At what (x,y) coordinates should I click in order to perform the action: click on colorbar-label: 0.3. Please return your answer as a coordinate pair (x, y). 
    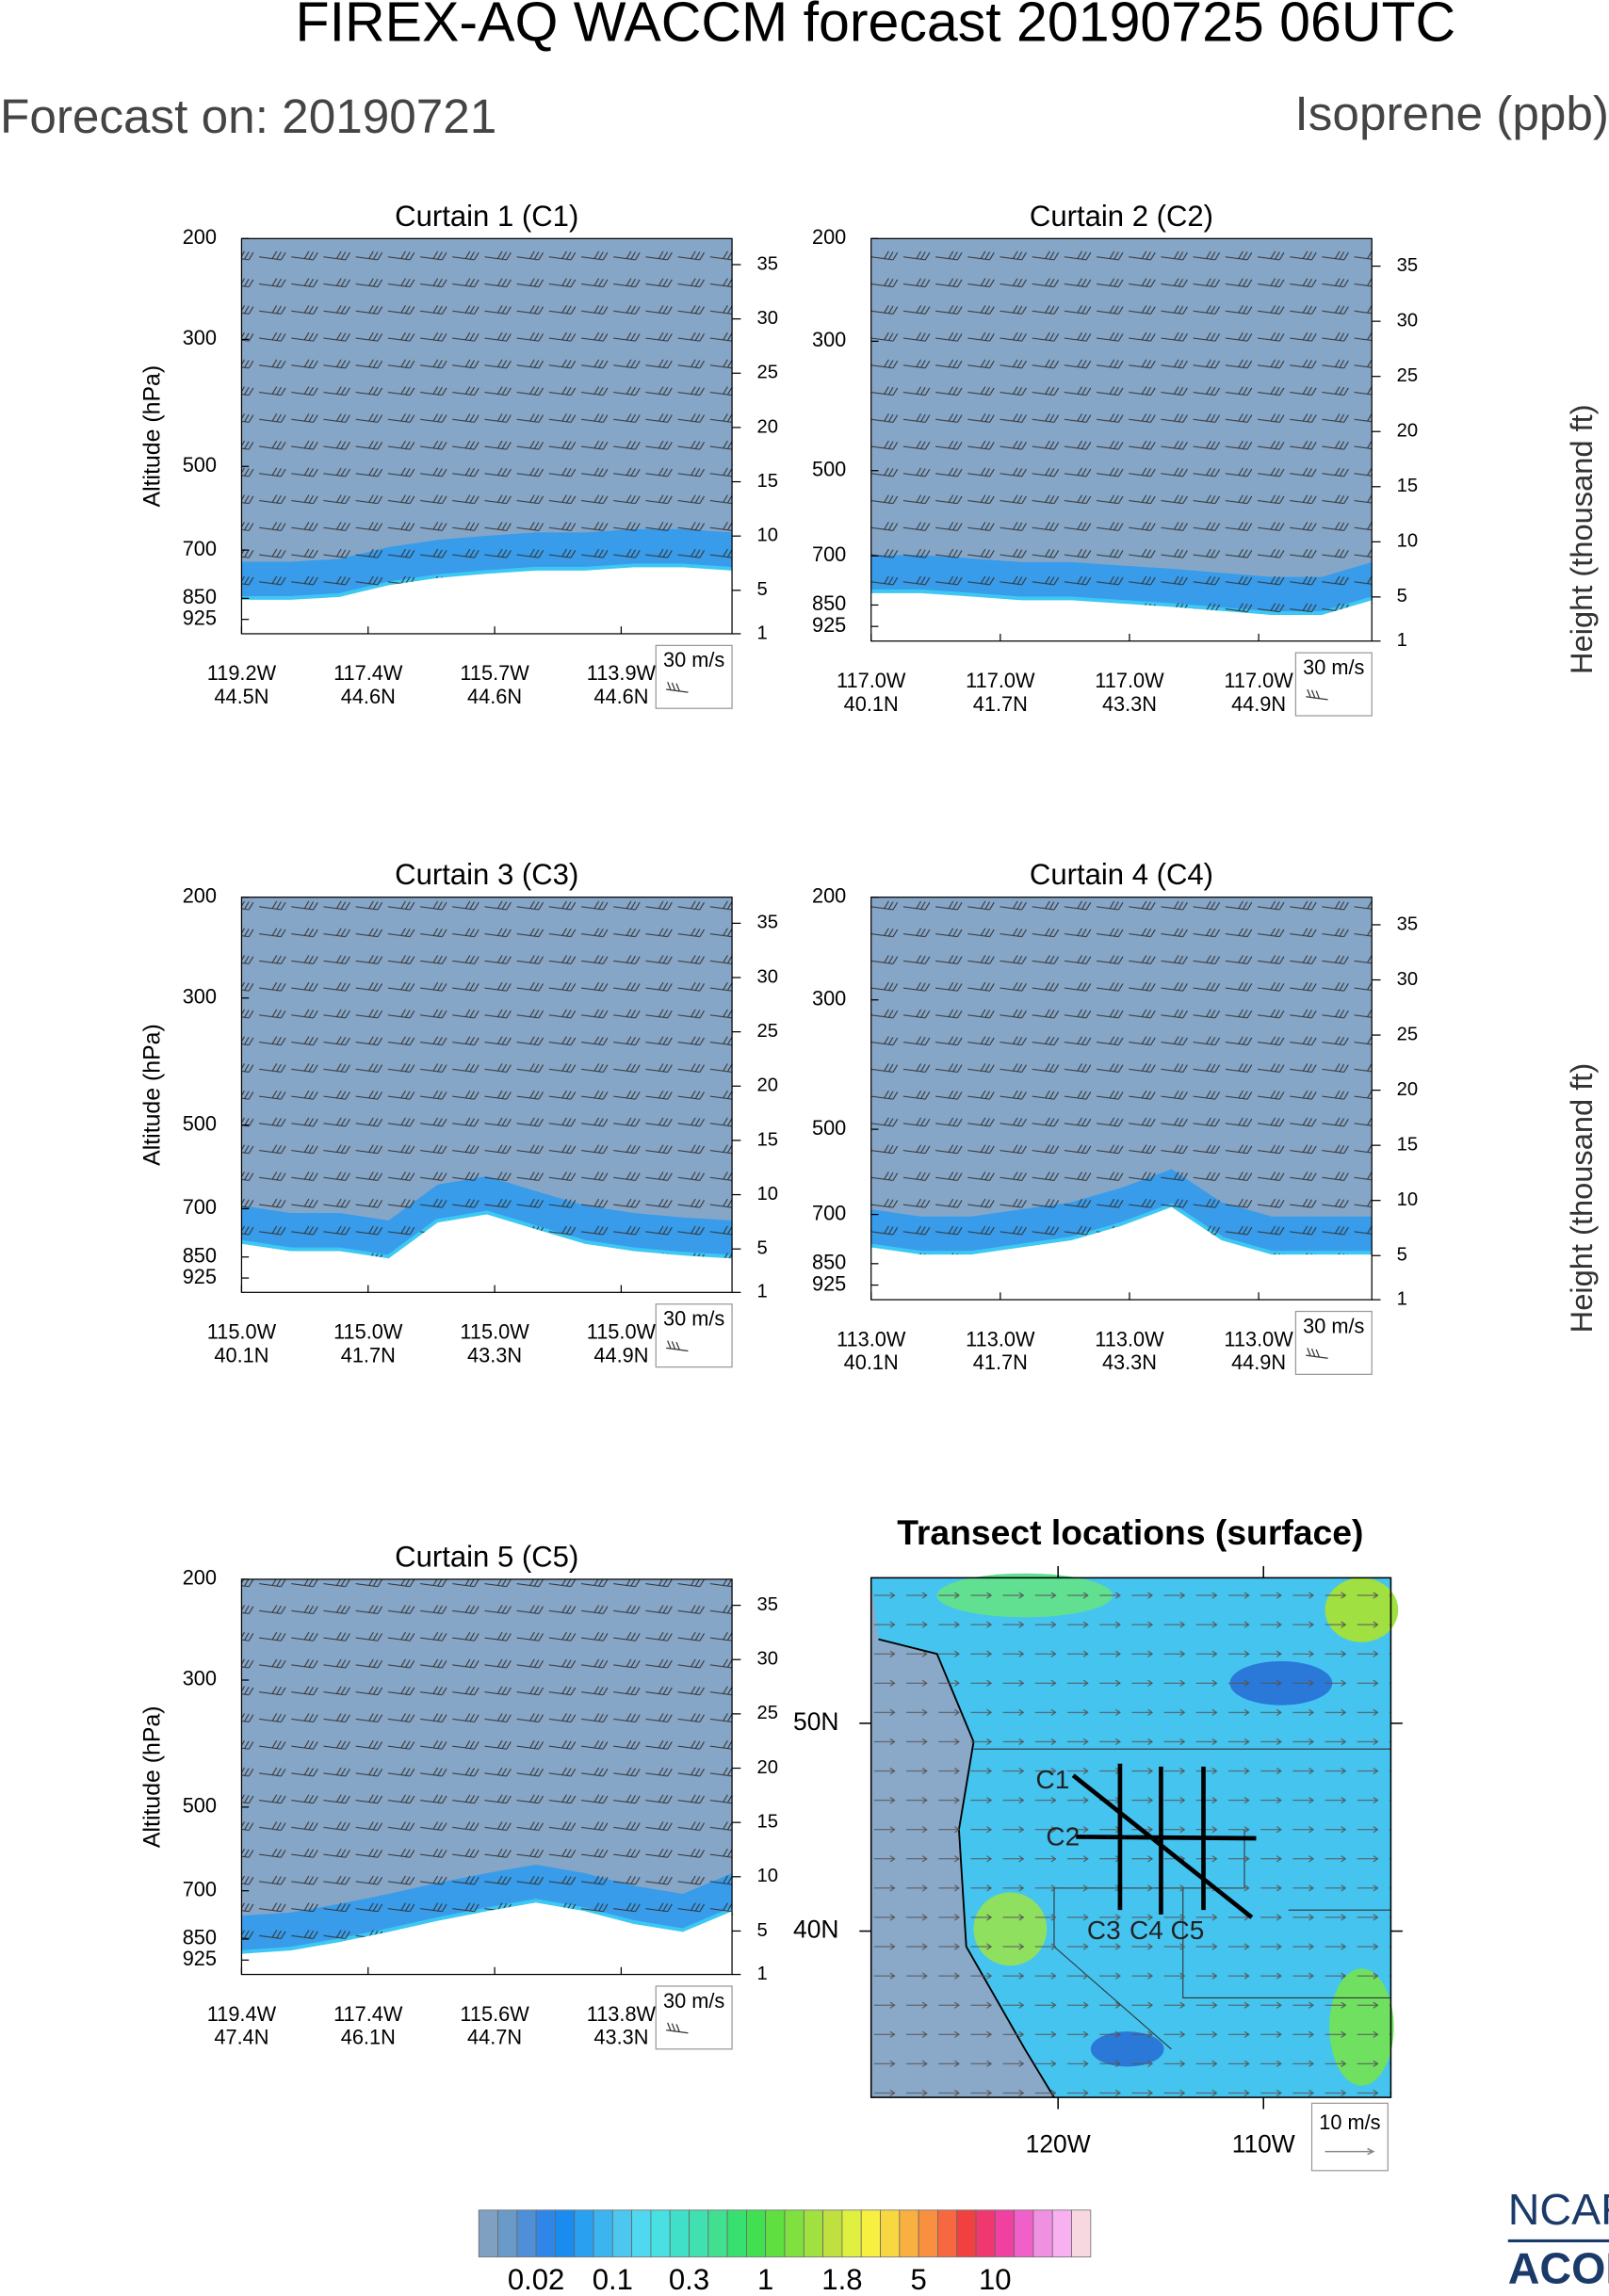
    Looking at the image, I should click on (689, 2279).